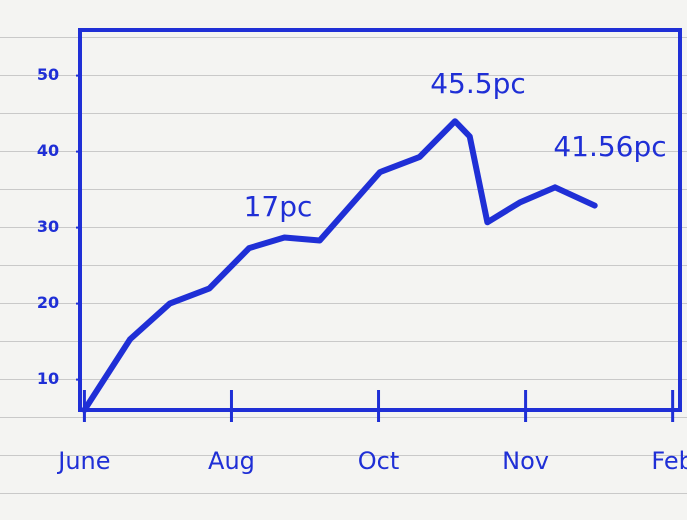 This screenshot has height=520, width=687. Describe the element at coordinates (48, 226) in the screenshot. I see `y-tick-label: 30` at that location.